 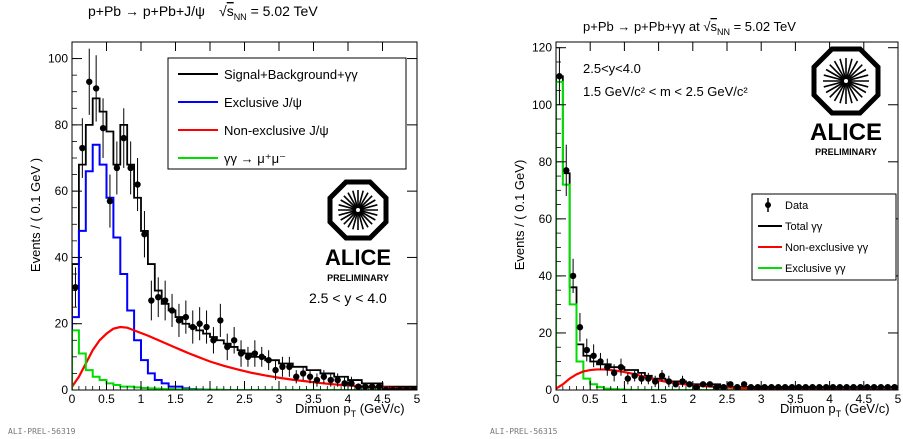 What do you see at coordinates (827, 248) in the screenshot?
I see `right-legend-nonexclusive: Non-exclusive γγ` at bounding box center [827, 248].